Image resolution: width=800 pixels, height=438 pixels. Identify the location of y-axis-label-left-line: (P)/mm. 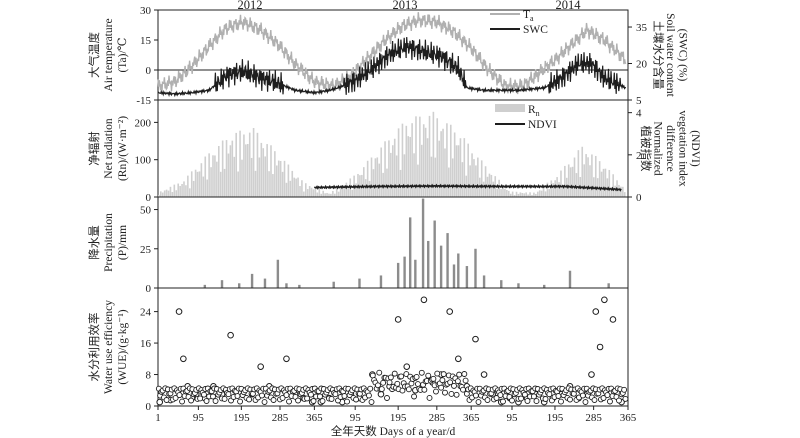
(123, 242).